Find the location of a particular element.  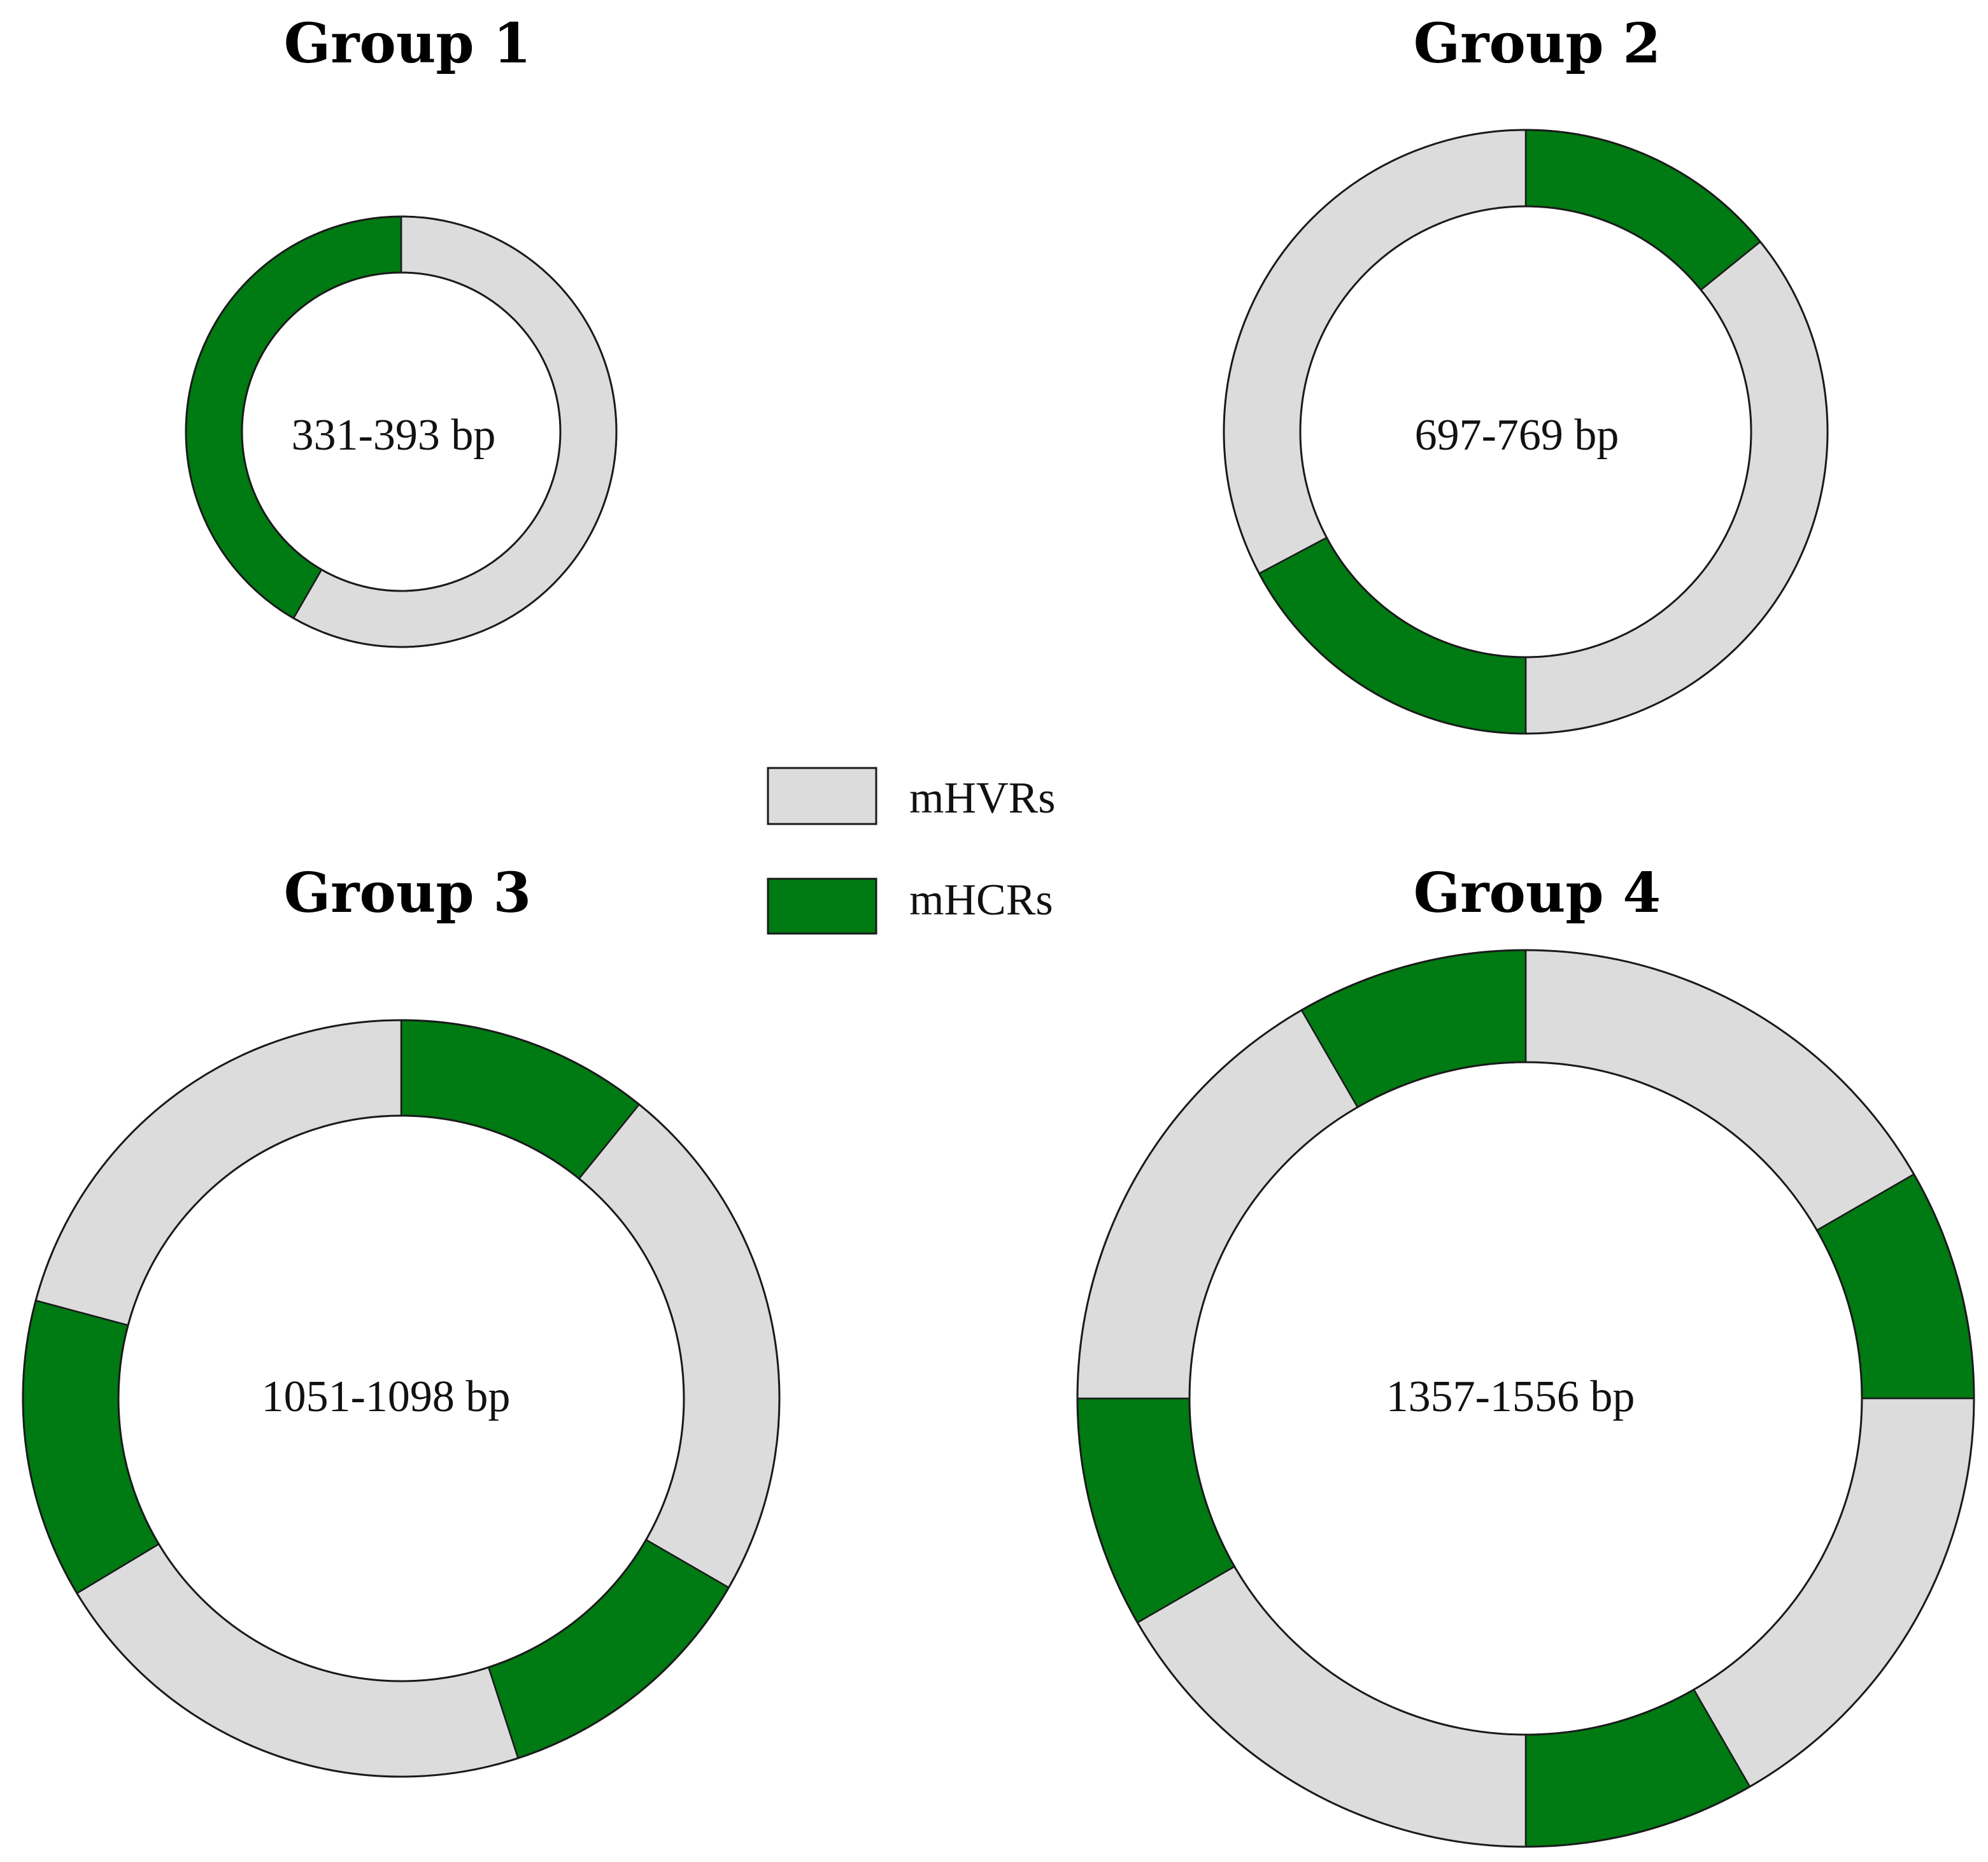

group-1-ring-outer-edge is located at coordinates (401, 431).